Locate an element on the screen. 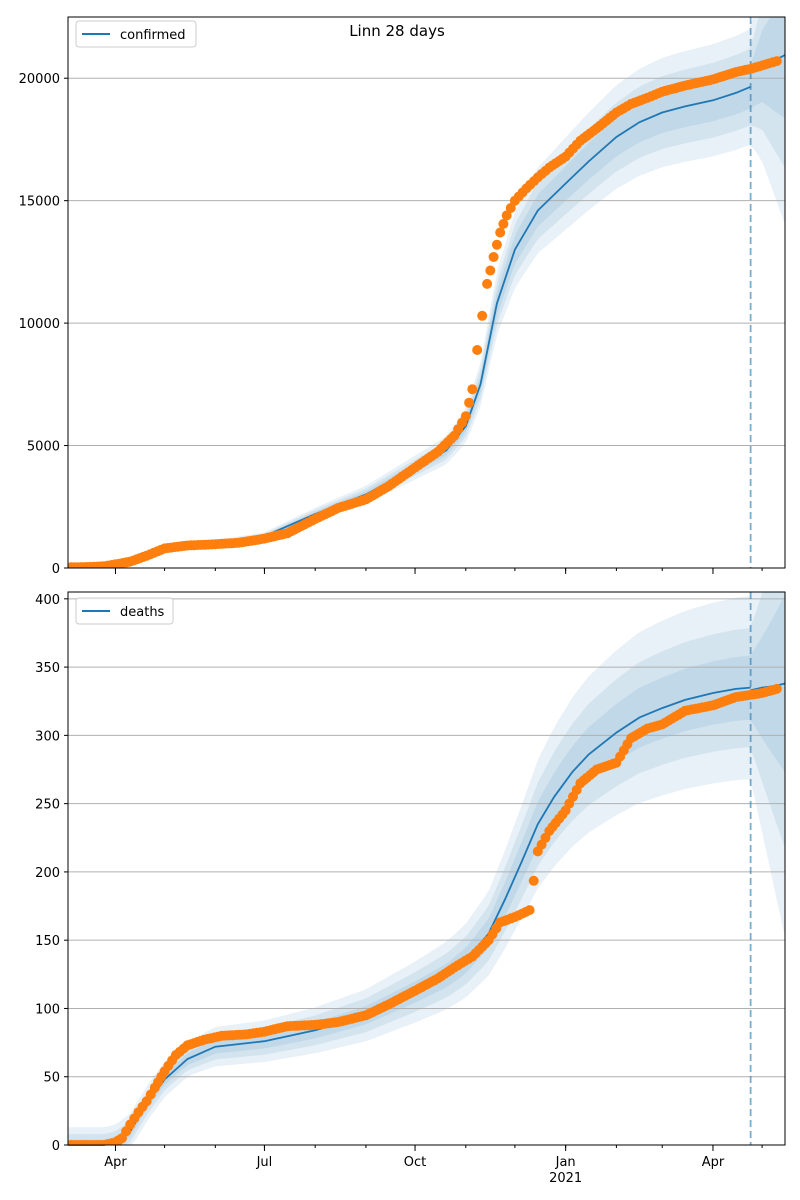 Image resolution: width=800 pixels, height=1200 pixels. y-tick-label: 15000 is located at coordinates (39, 202).